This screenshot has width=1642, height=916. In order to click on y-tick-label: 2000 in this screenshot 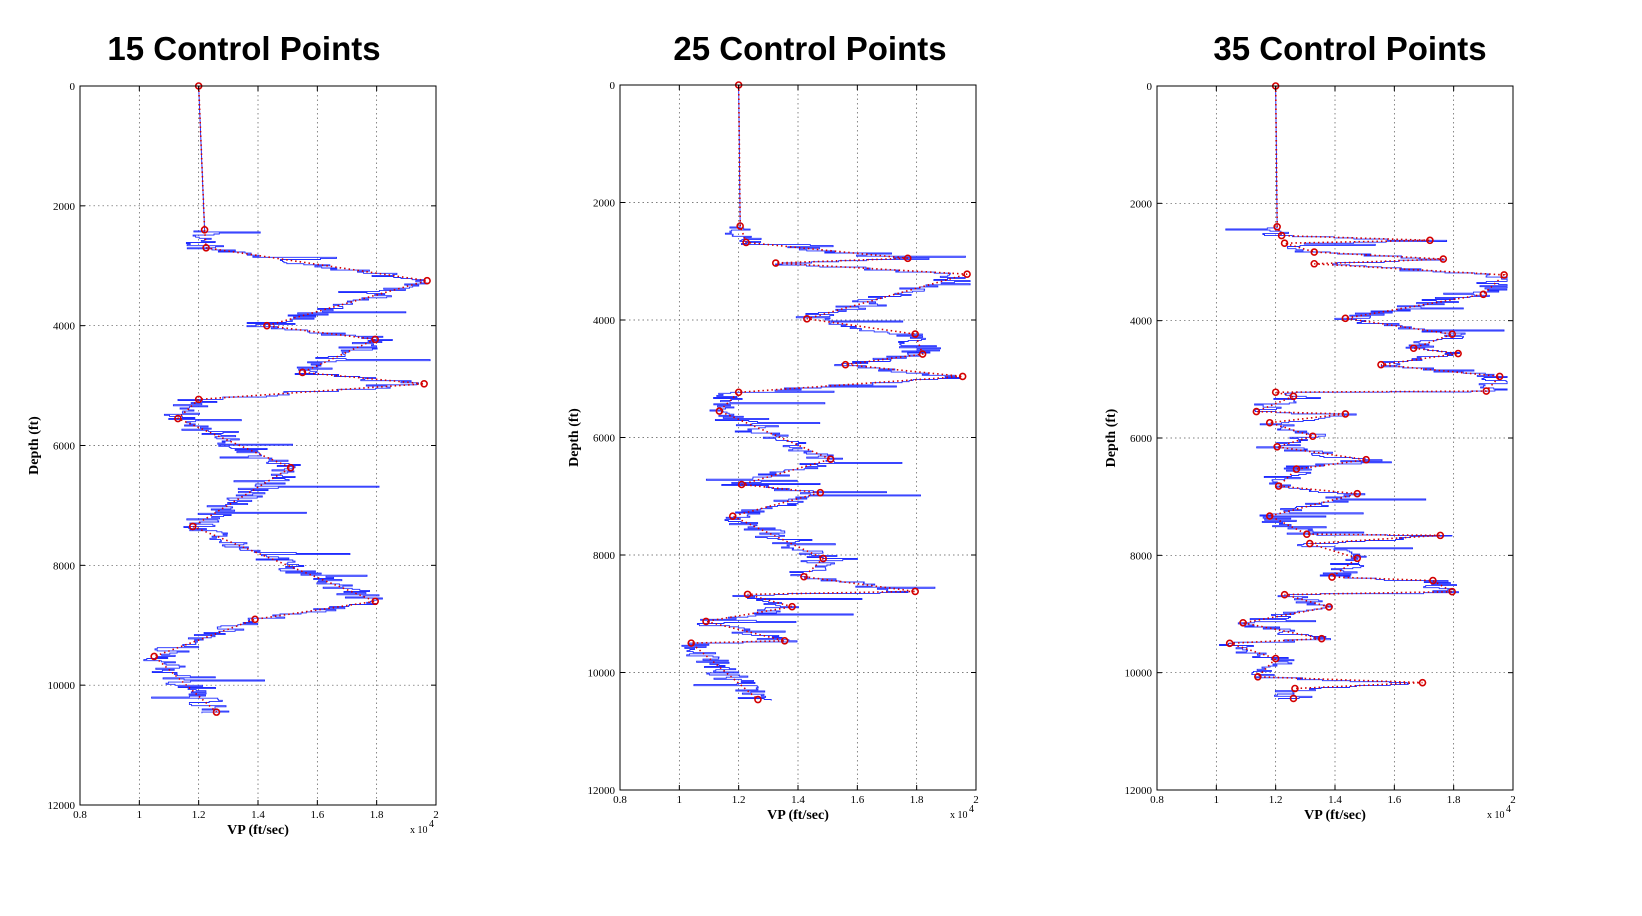, I will do `click(604, 204)`.